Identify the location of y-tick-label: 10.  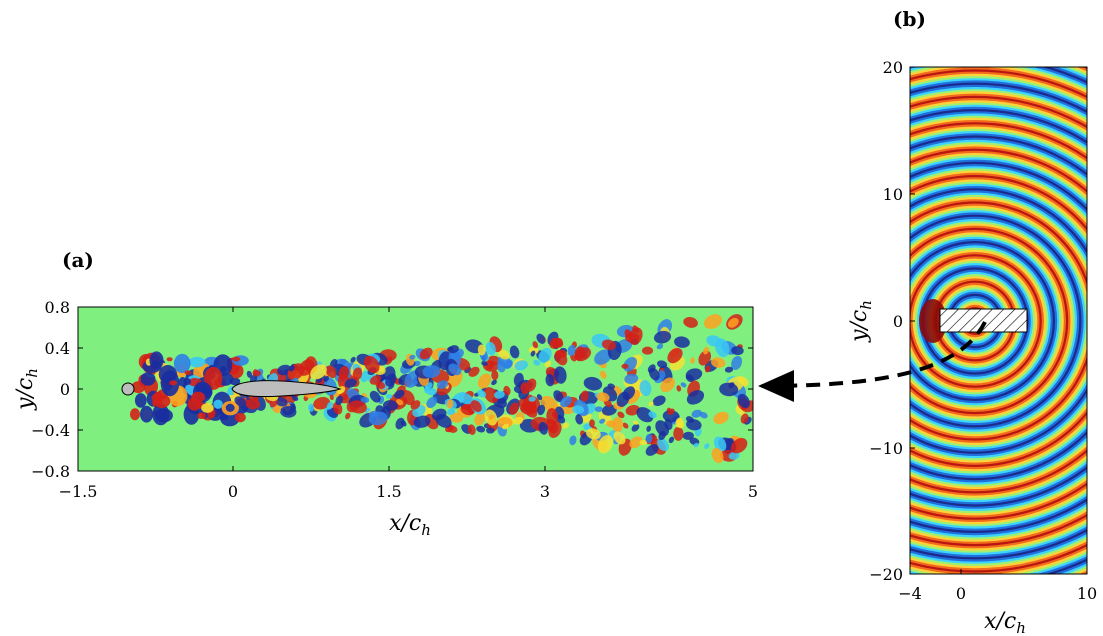
(893, 194).